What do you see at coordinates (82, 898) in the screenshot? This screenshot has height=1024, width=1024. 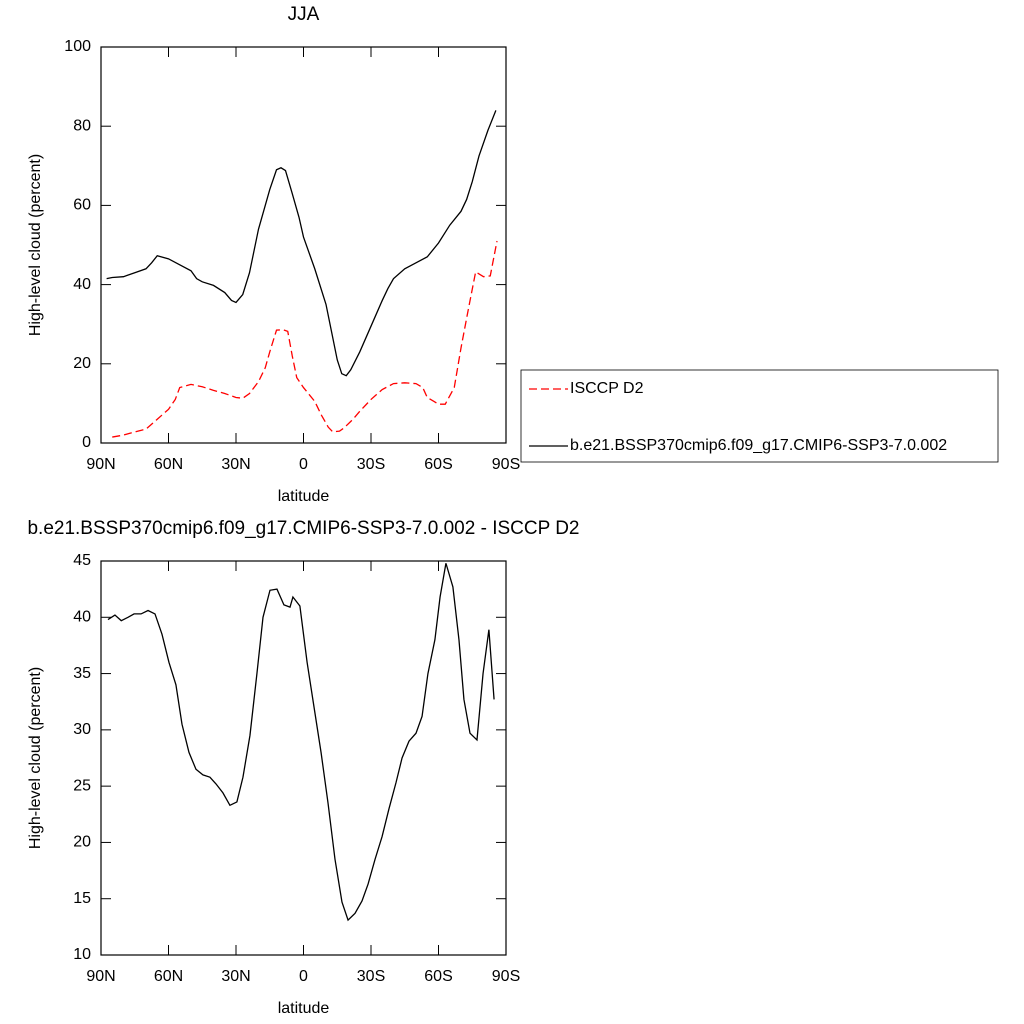 I see `y-tick-label: 15` at bounding box center [82, 898].